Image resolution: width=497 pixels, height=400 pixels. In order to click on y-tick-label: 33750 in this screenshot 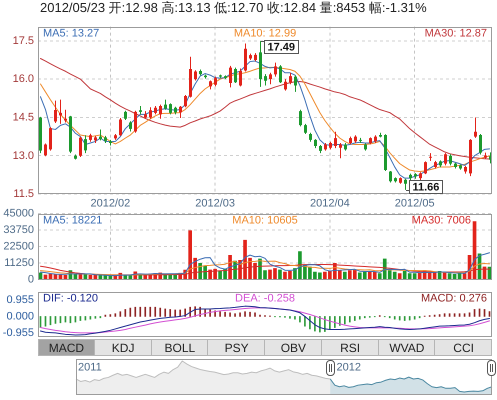, I will do `click(18, 230)`.